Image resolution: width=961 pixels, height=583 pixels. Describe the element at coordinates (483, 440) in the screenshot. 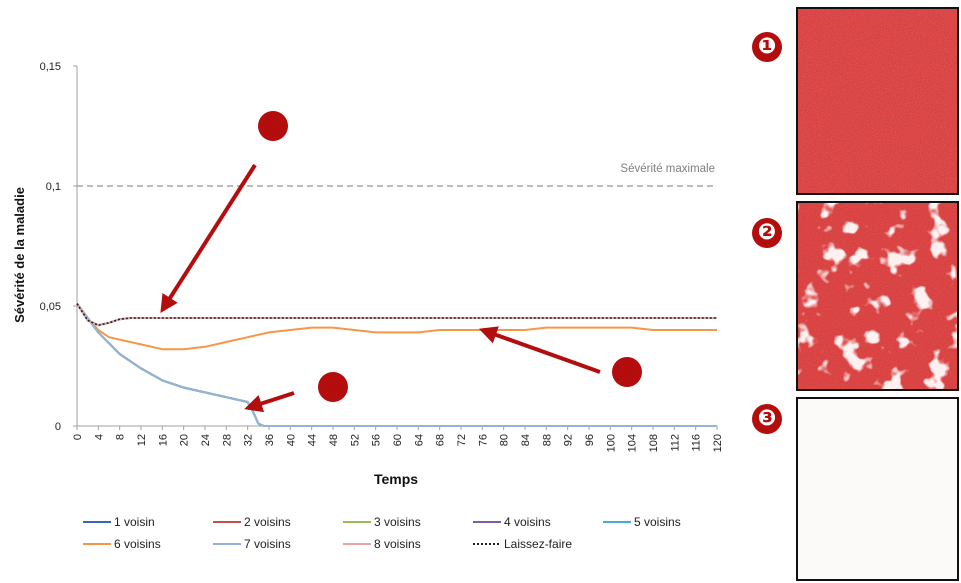

I see `x-tick-label: 76` at that location.